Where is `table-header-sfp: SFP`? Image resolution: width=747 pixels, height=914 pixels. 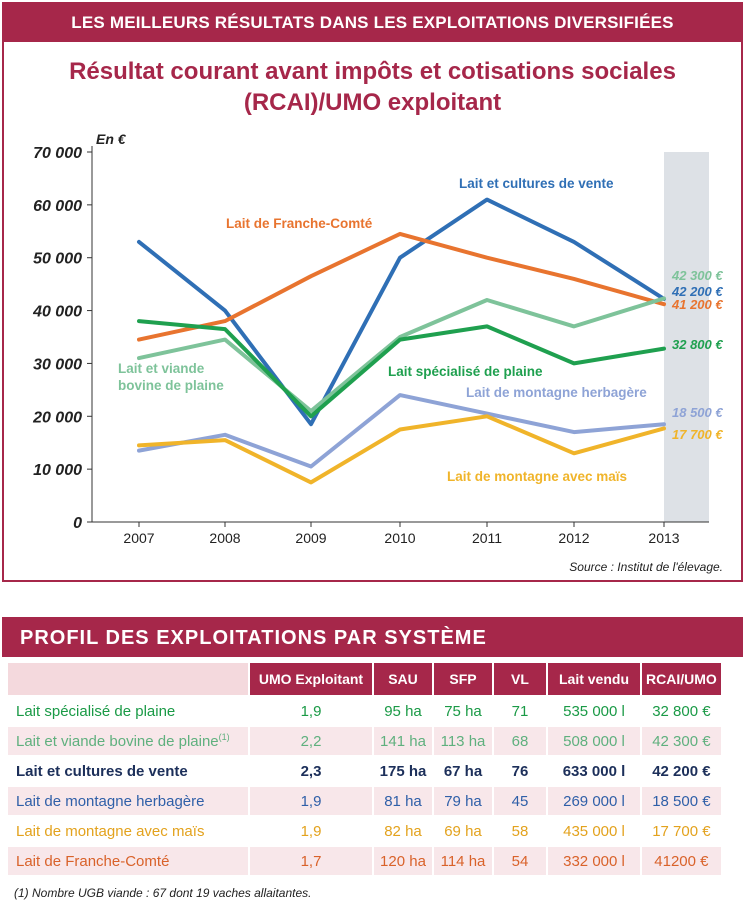 table-header-sfp: SFP is located at coordinates (463, 679).